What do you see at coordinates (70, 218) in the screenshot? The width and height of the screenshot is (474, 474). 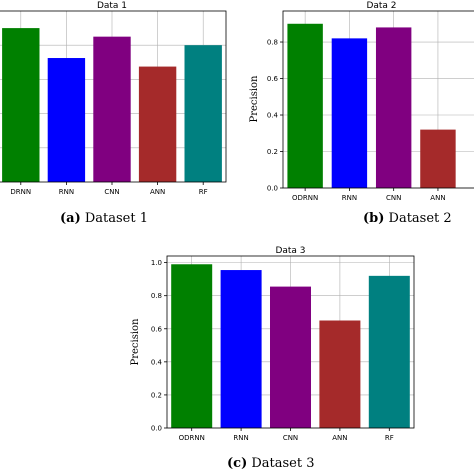 I see `caption-letter: (a)` at bounding box center [70, 218].